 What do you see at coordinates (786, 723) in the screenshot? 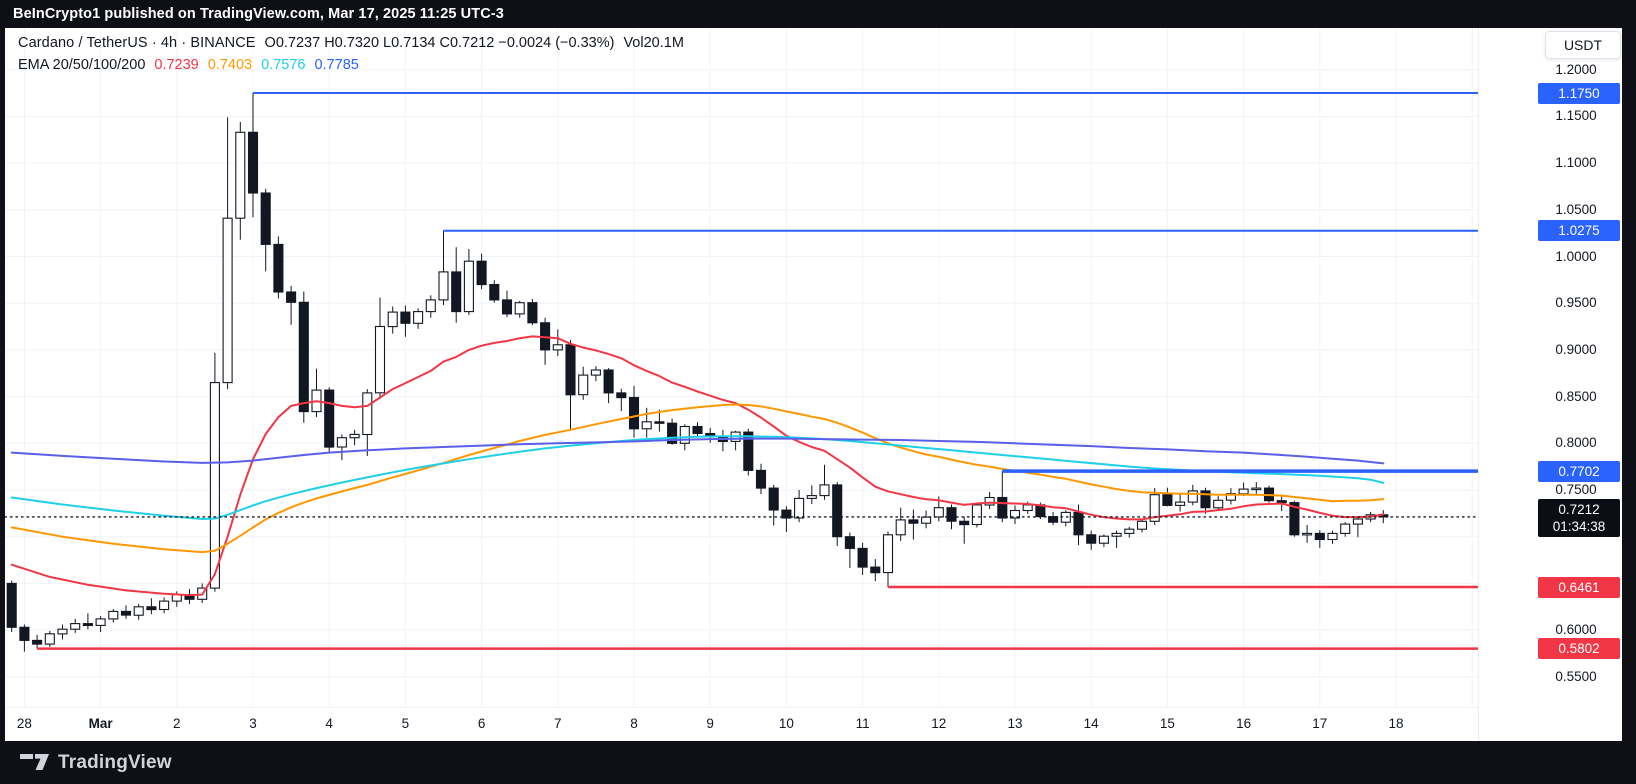
I see `time-label: 10` at bounding box center [786, 723].